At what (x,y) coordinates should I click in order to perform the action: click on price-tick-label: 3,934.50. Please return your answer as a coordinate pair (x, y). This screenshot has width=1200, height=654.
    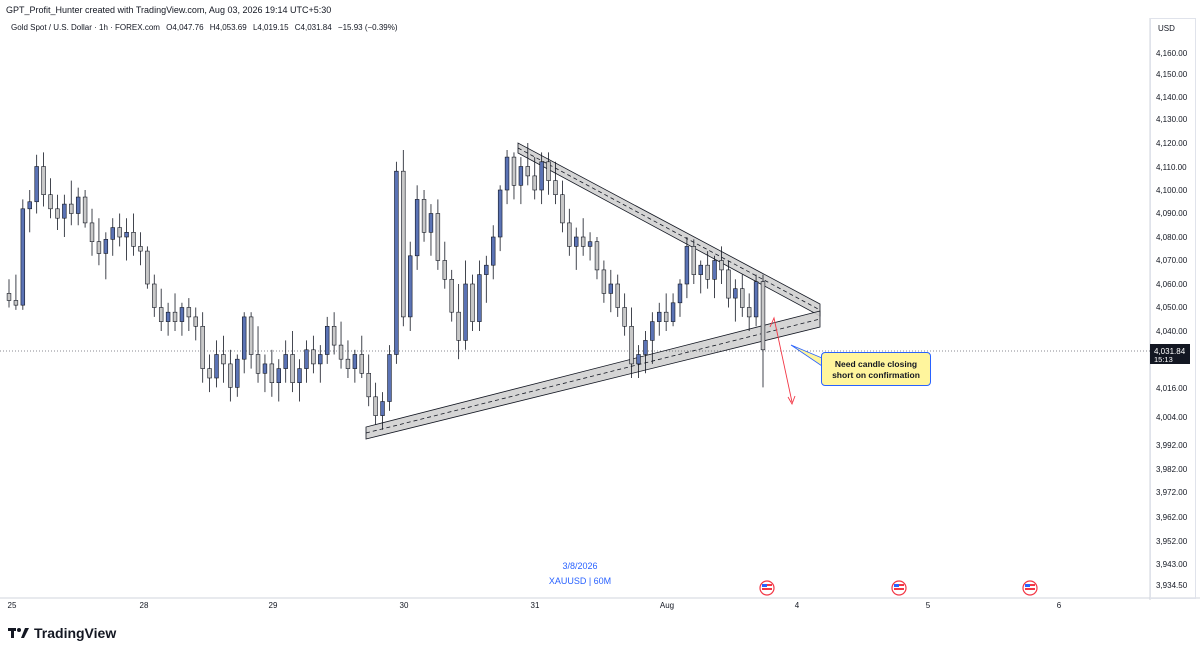
    Looking at the image, I should click on (1172, 585).